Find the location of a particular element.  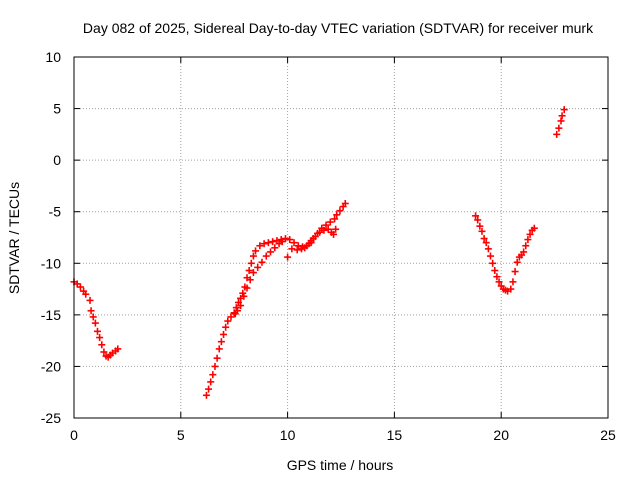

y-tick-label: 10 is located at coordinates (53, 57).